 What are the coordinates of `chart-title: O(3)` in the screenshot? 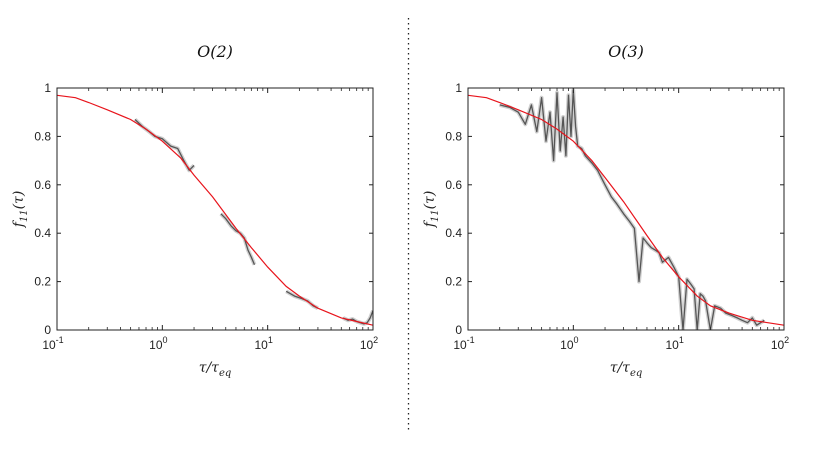 It's located at (626, 51).